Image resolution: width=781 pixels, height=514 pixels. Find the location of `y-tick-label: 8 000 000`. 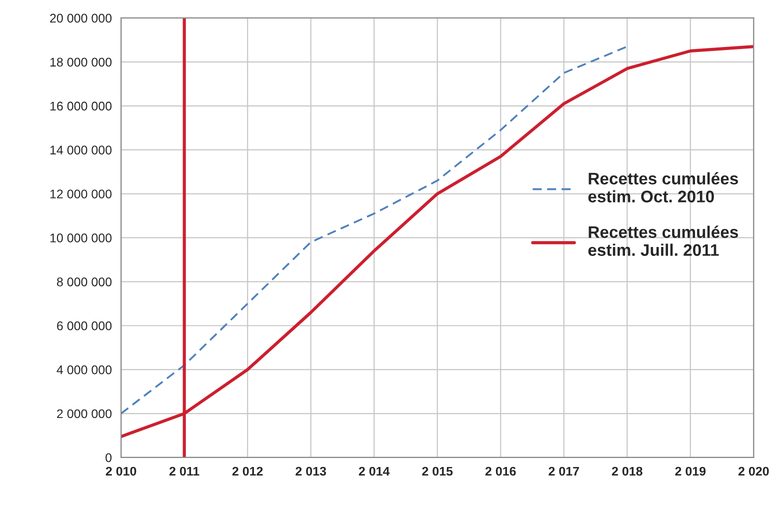

y-tick-label: 8 000 000 is located at coordinates (84, 281).